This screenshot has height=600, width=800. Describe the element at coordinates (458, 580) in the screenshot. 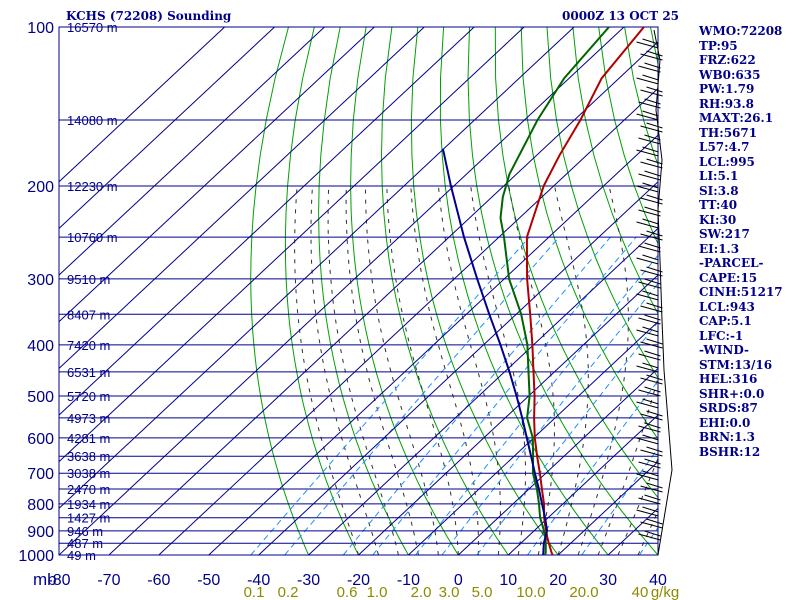

I see `temperature-tick-label: 0` at that location.